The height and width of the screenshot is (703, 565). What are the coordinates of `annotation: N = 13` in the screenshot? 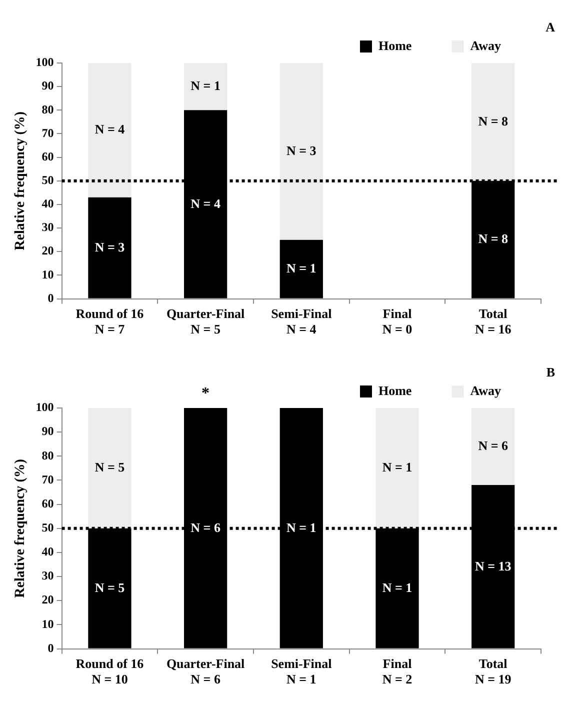 It's located at (493, 566).